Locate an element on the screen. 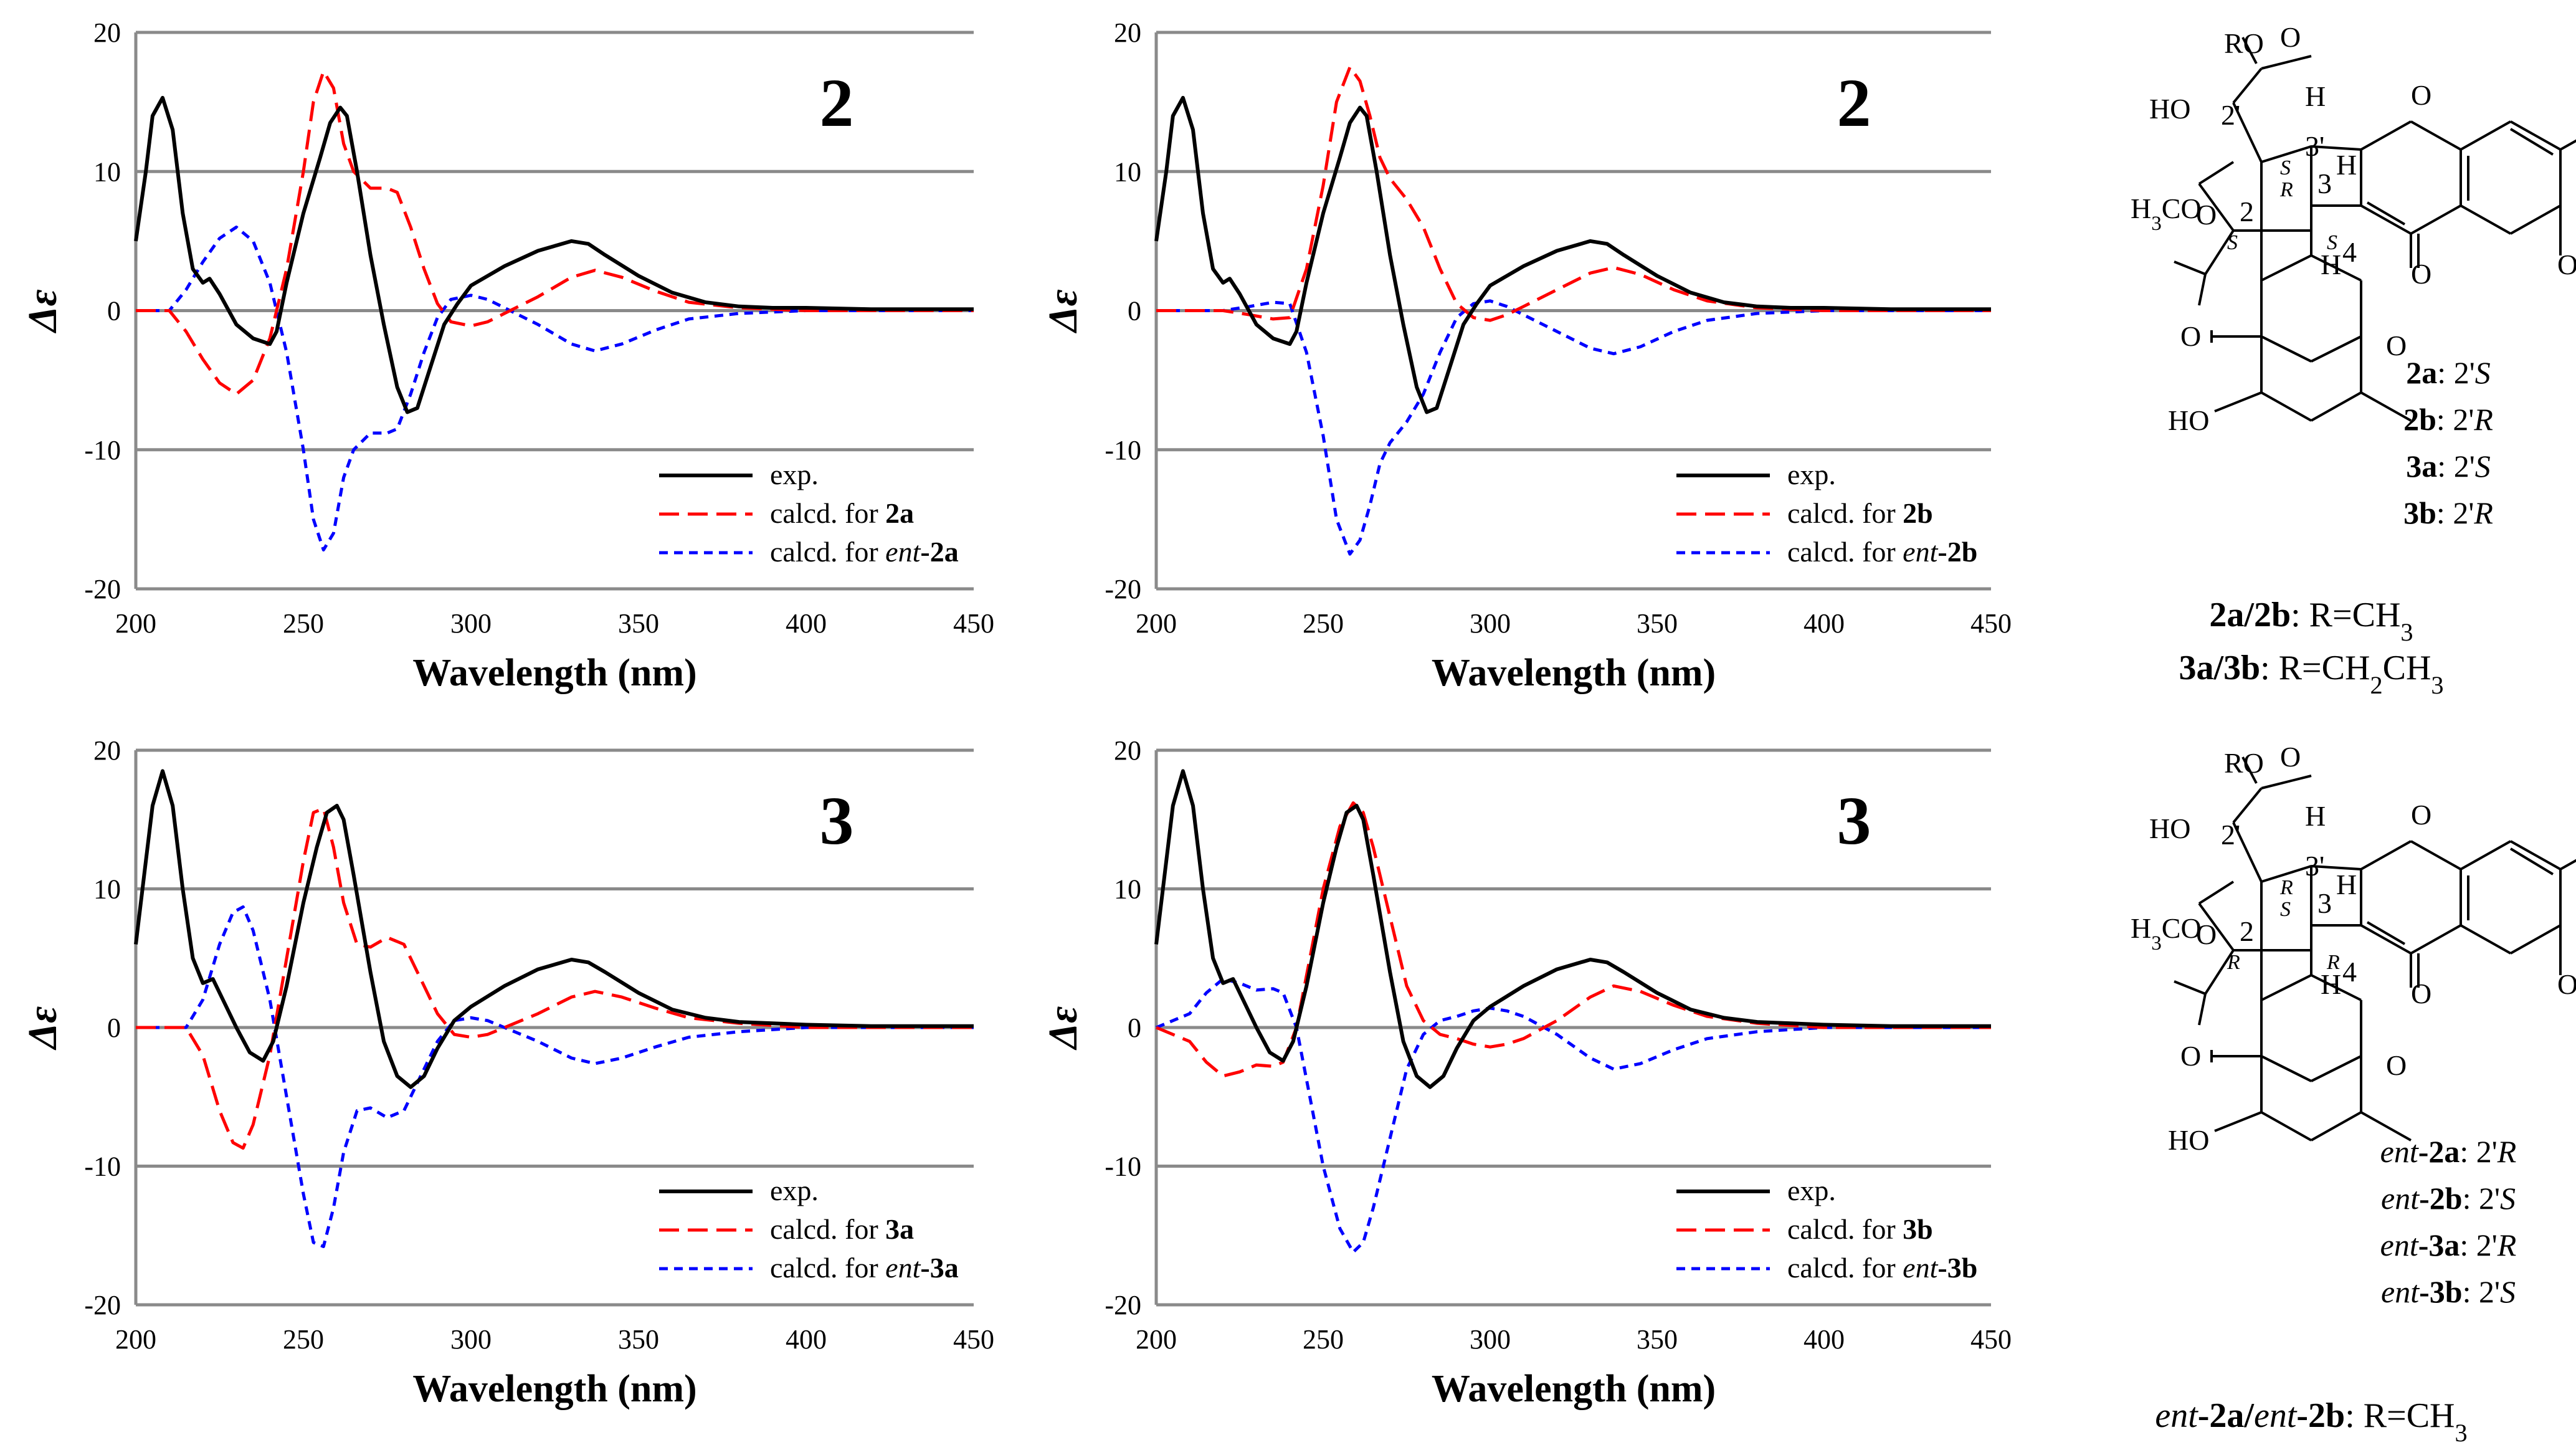  atom-label: 3' is located at coordinates (2314, 866).